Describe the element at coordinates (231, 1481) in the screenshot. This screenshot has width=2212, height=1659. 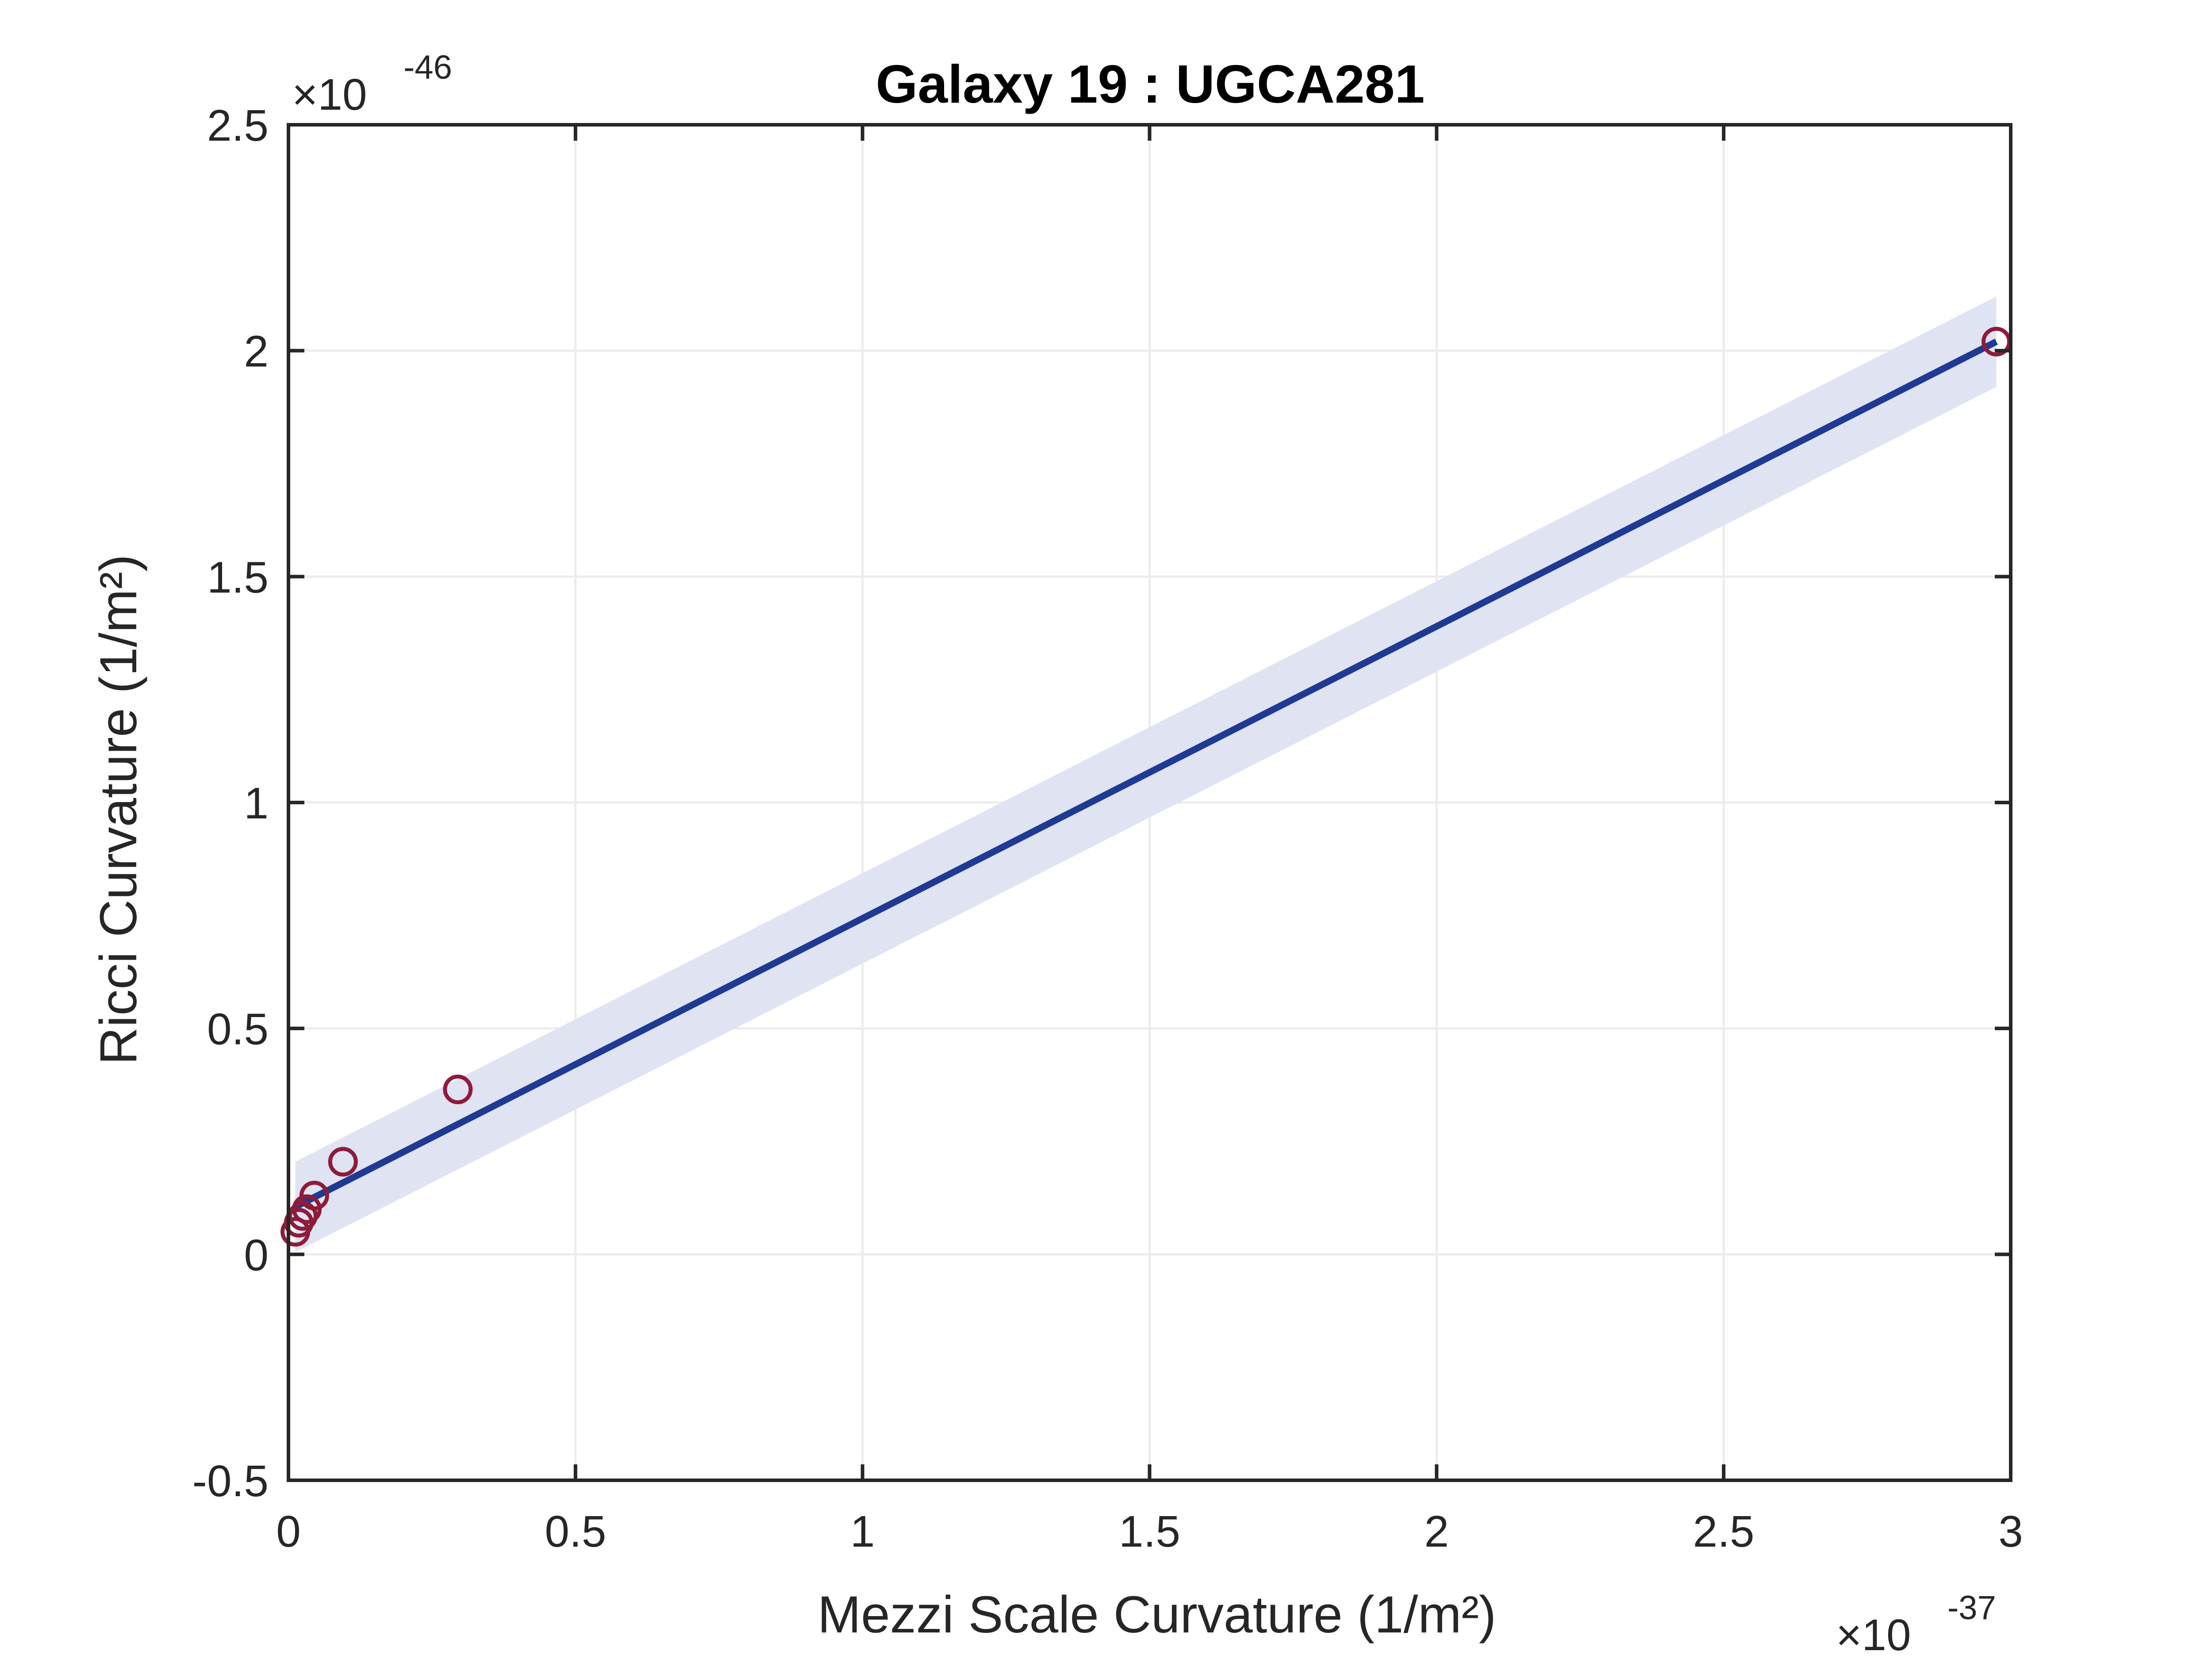
I see `y-tick-label: -0.5` at that location.